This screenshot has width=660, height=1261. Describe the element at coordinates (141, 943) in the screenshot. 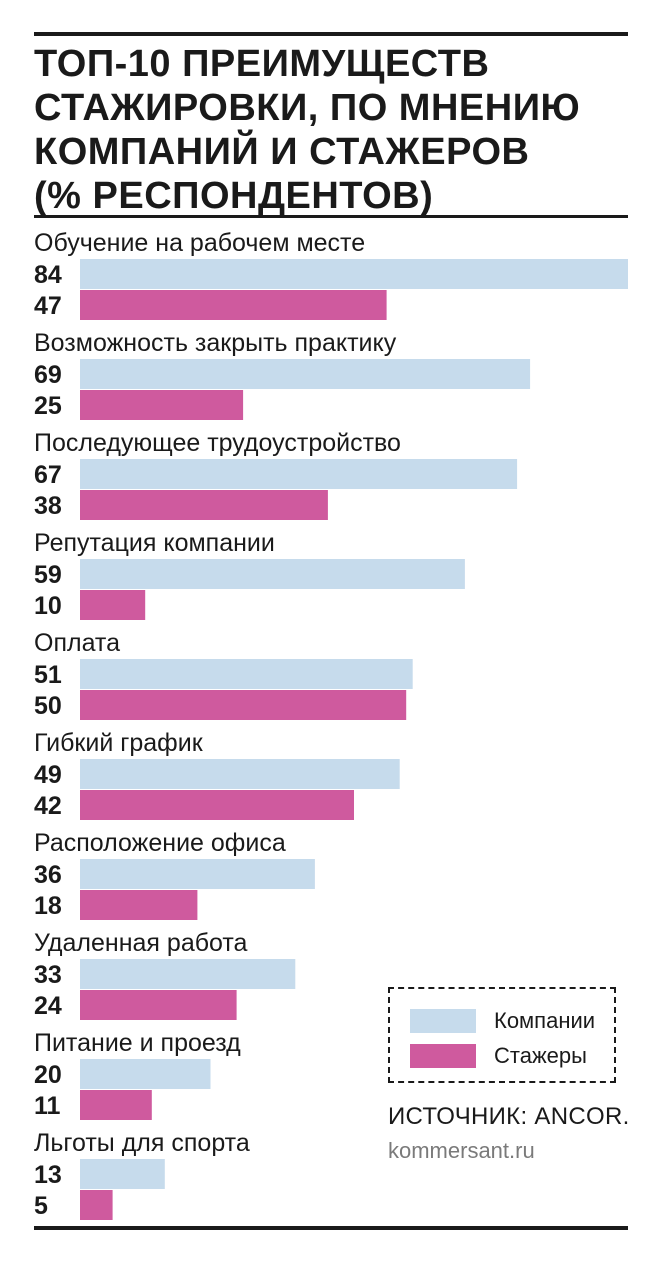

I see `category-label: Удаленная работа` at that location.